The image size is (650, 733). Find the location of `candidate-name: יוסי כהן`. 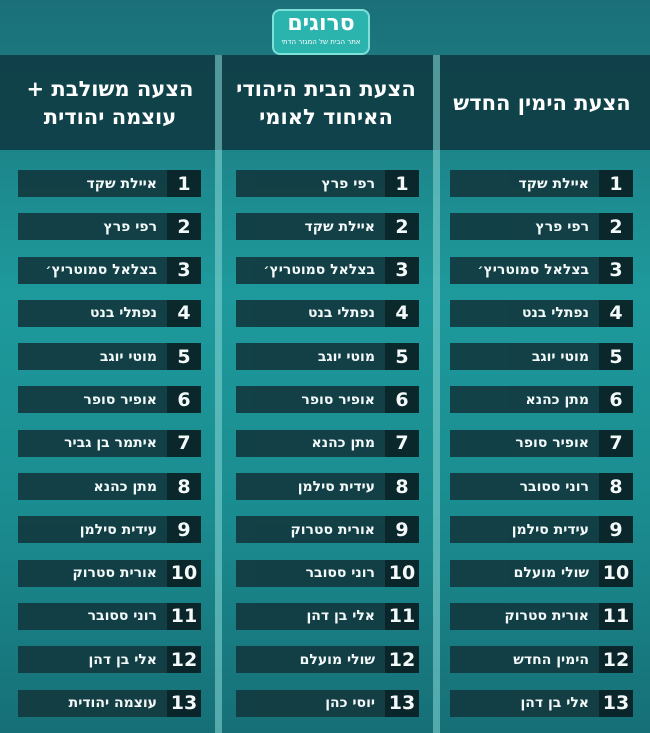

candidate-name: יוסי כהן is located at coordinates (350, 703).